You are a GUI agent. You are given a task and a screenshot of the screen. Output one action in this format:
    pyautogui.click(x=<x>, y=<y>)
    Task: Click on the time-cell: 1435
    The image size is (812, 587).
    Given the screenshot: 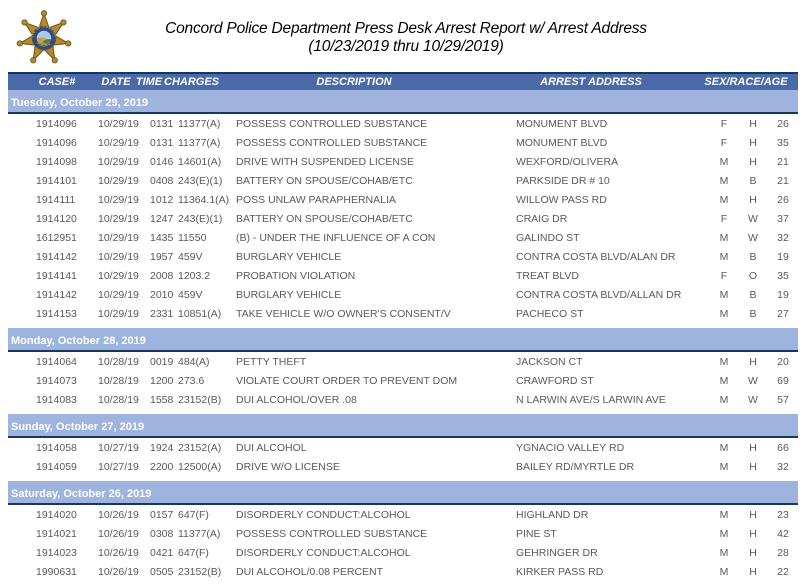 What is the action you would take?
    pyautogui.click(x=162, y=237)
    